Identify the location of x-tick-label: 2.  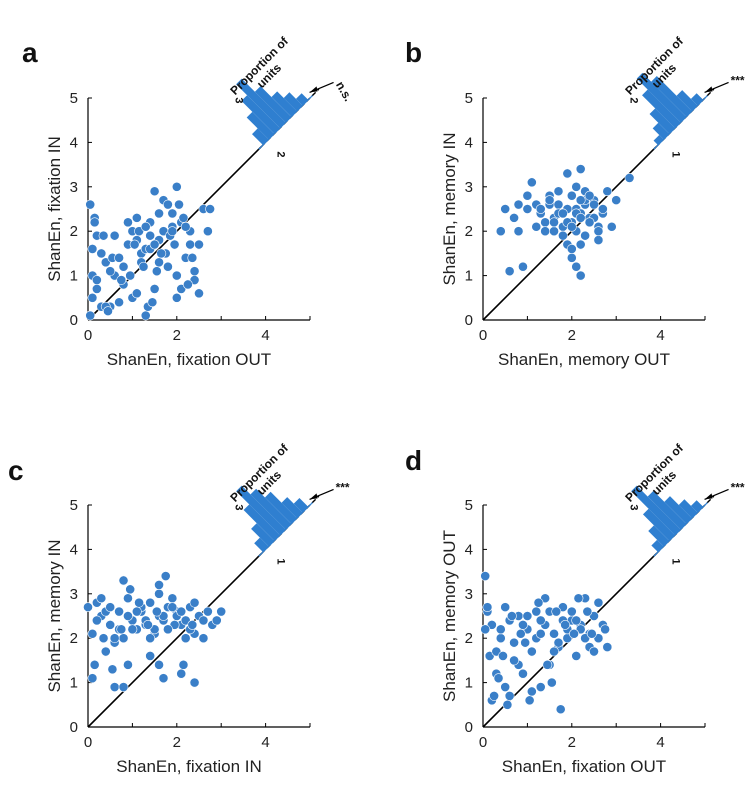
(572, 335).